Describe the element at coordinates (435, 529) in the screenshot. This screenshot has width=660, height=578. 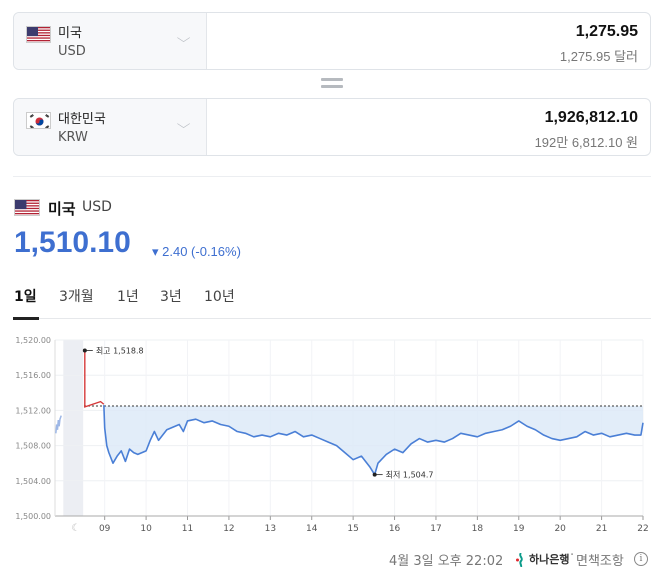
I see `x-tick-label: 17` at that location.